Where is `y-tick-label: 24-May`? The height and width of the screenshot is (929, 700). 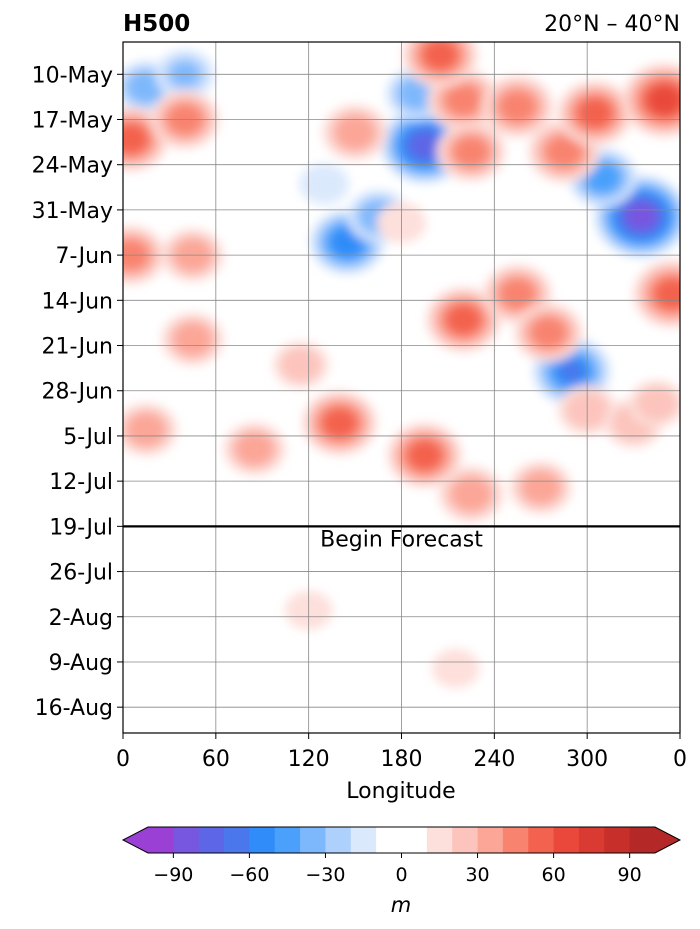
y-tick-label: 24-May is located at coordinates (72, 166).